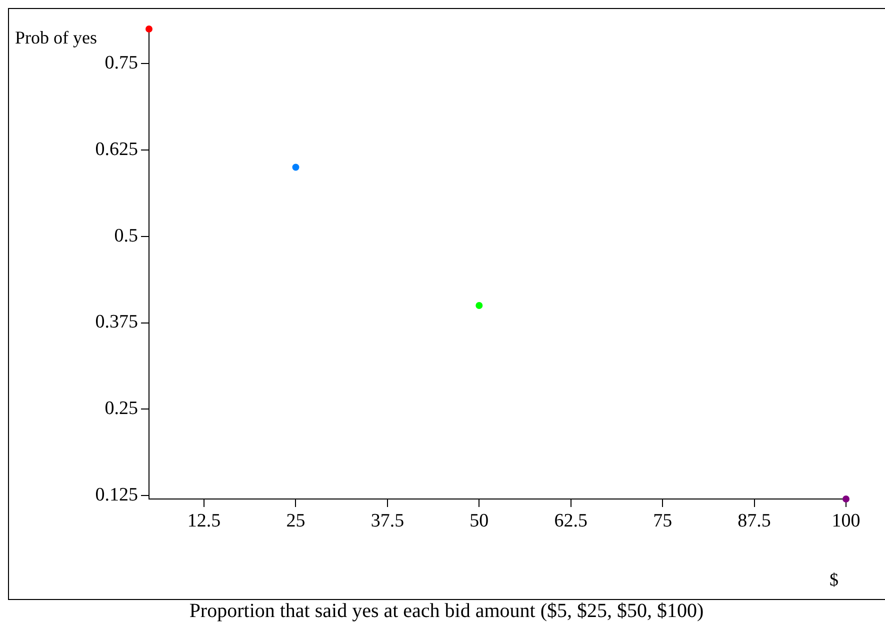 This screenshot has height=629, width=885. I want to click on x-tick-label: 100, so click(846, 521).